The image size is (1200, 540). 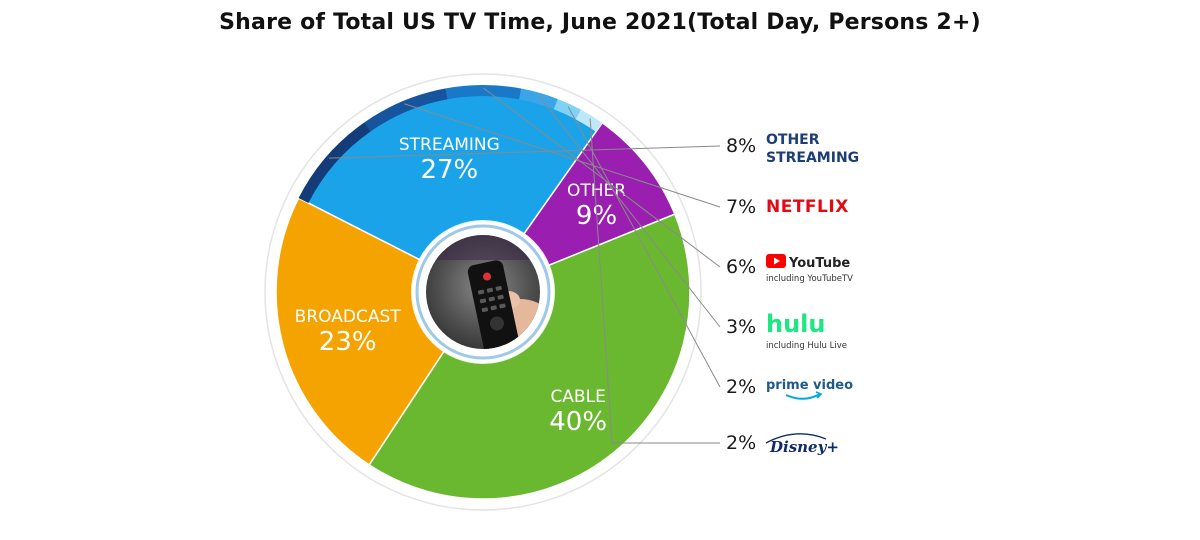 What do you see at coordinates (804, 447) in the screenshot?
I see `legend-name-disney: Disney+` at bounding box center [804, 447].